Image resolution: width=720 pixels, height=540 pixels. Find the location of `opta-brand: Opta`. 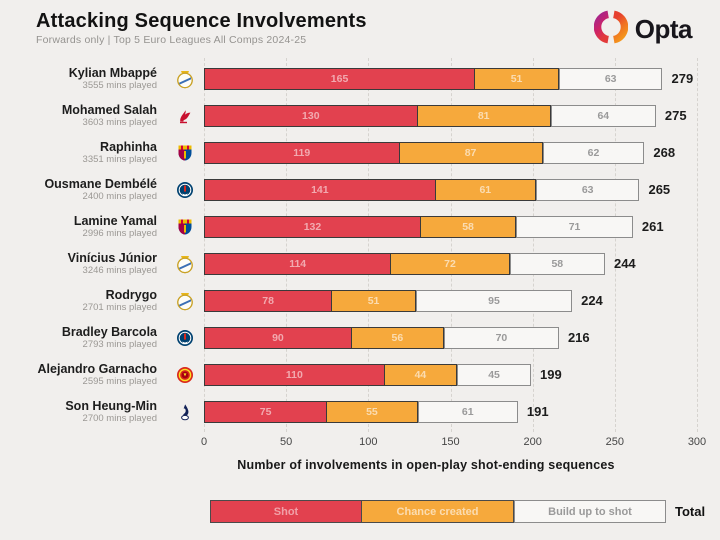

opta-brand: Opta is located at coordinates (643, 29).